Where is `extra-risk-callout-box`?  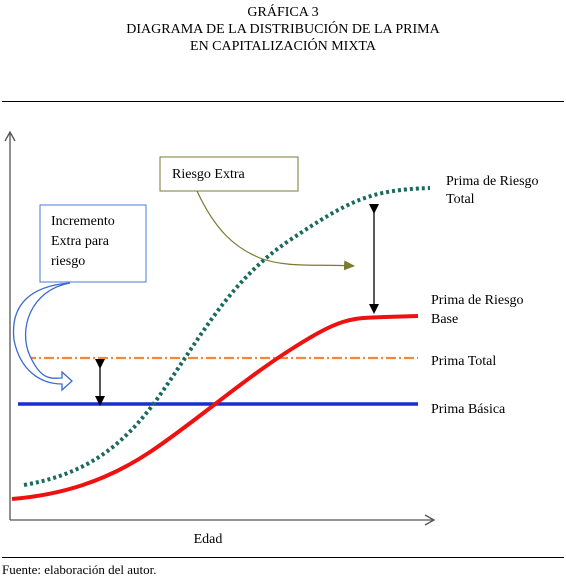 extra-risk-callout-box is located at coordinates (229, 174).